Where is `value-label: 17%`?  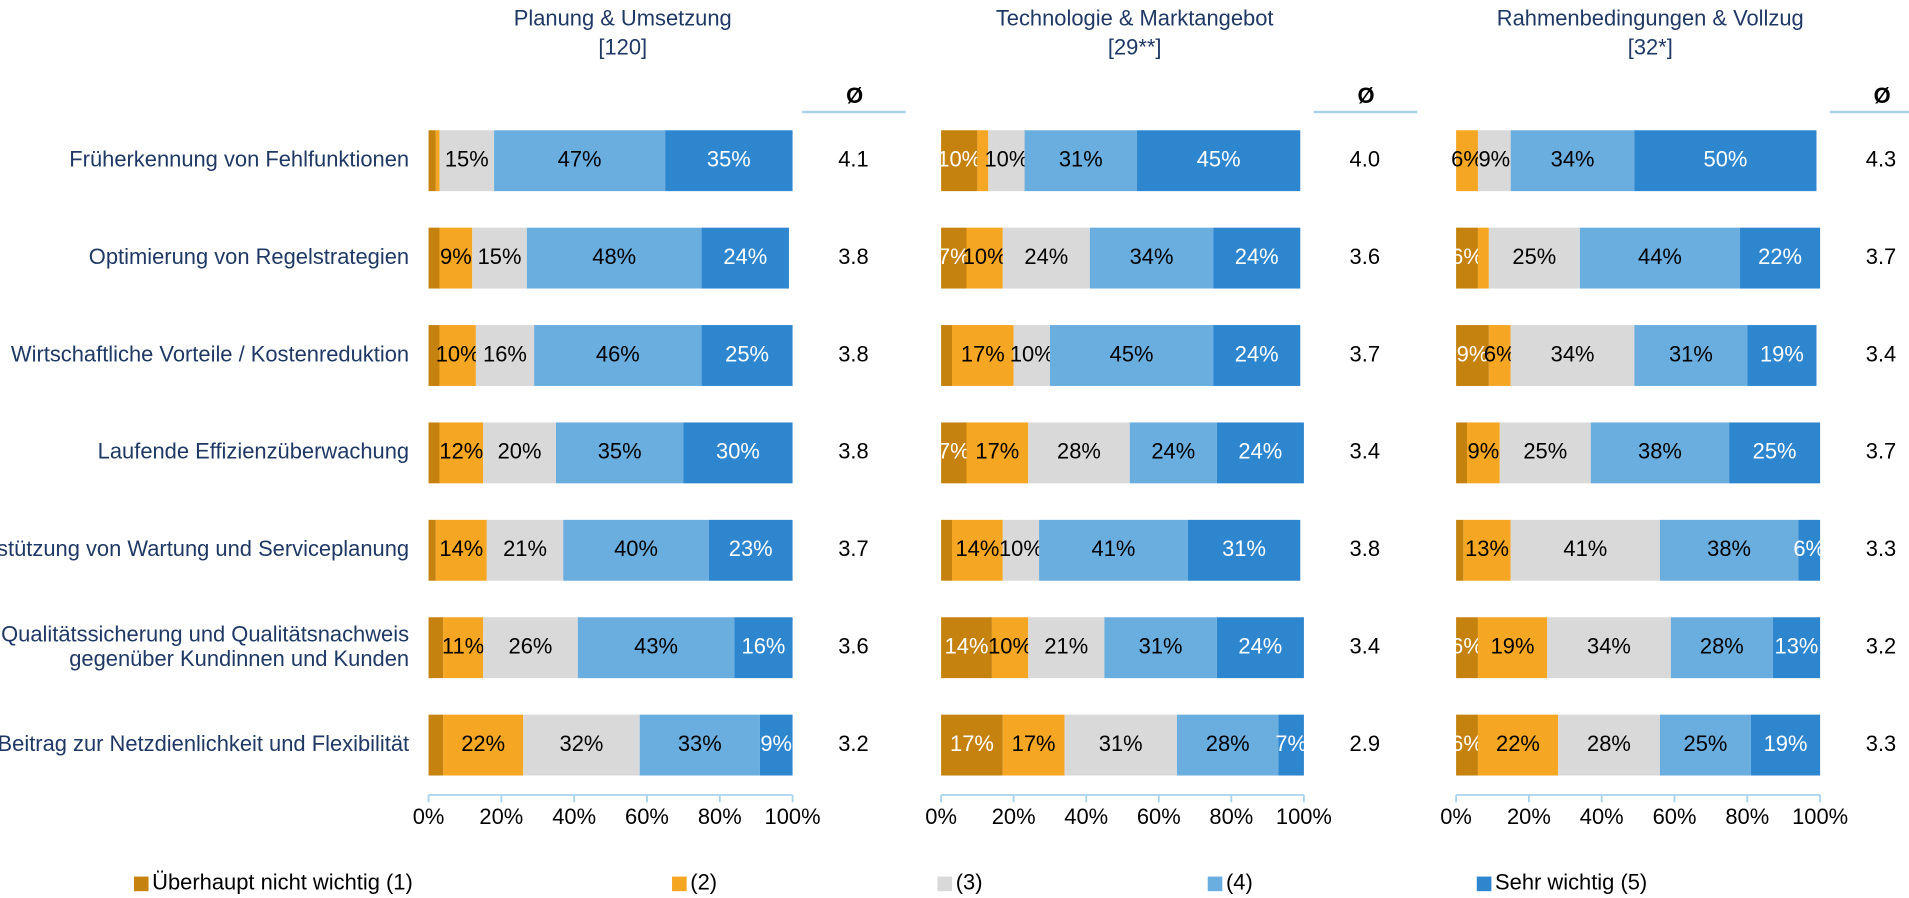
value-label: 17% is located at coordinates (997, 451).